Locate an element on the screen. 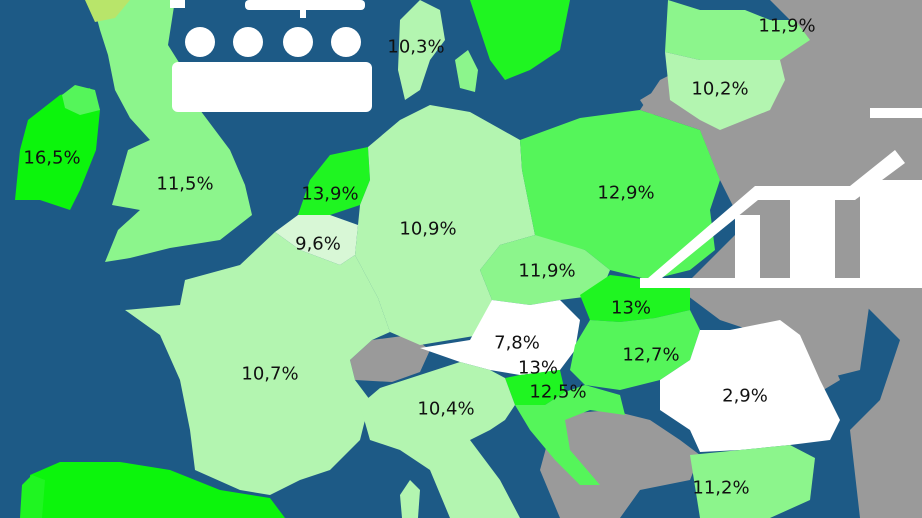 This screenshot has height=518, width=922. region-denmark is located at coordinates (421, 50).